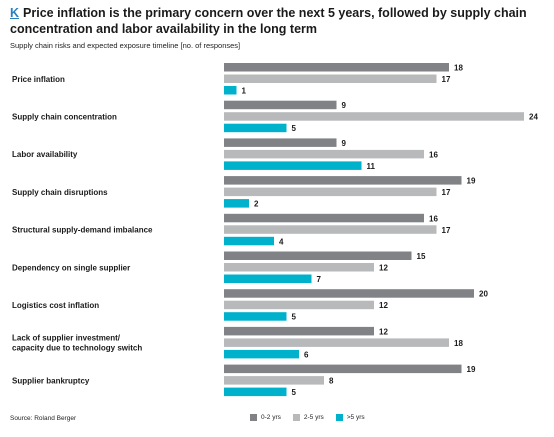 Image resolution: width=554 pixels, height=437 pixels. What do you see at coordinates (421, 256) in the screenshot?
I see `data-label: 15` at bounding box center [421, 256].